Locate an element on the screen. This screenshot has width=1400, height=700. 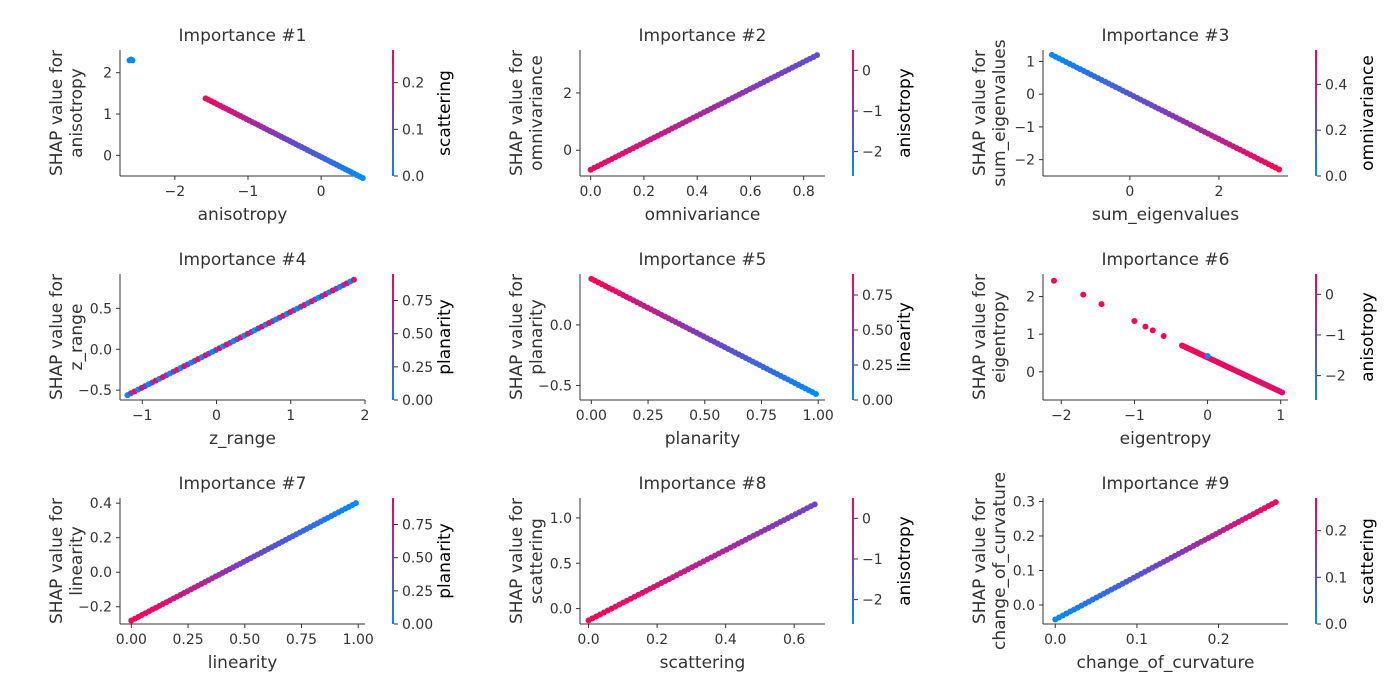
subplot-title: Importance #5 is located at coordinates (703, 260).